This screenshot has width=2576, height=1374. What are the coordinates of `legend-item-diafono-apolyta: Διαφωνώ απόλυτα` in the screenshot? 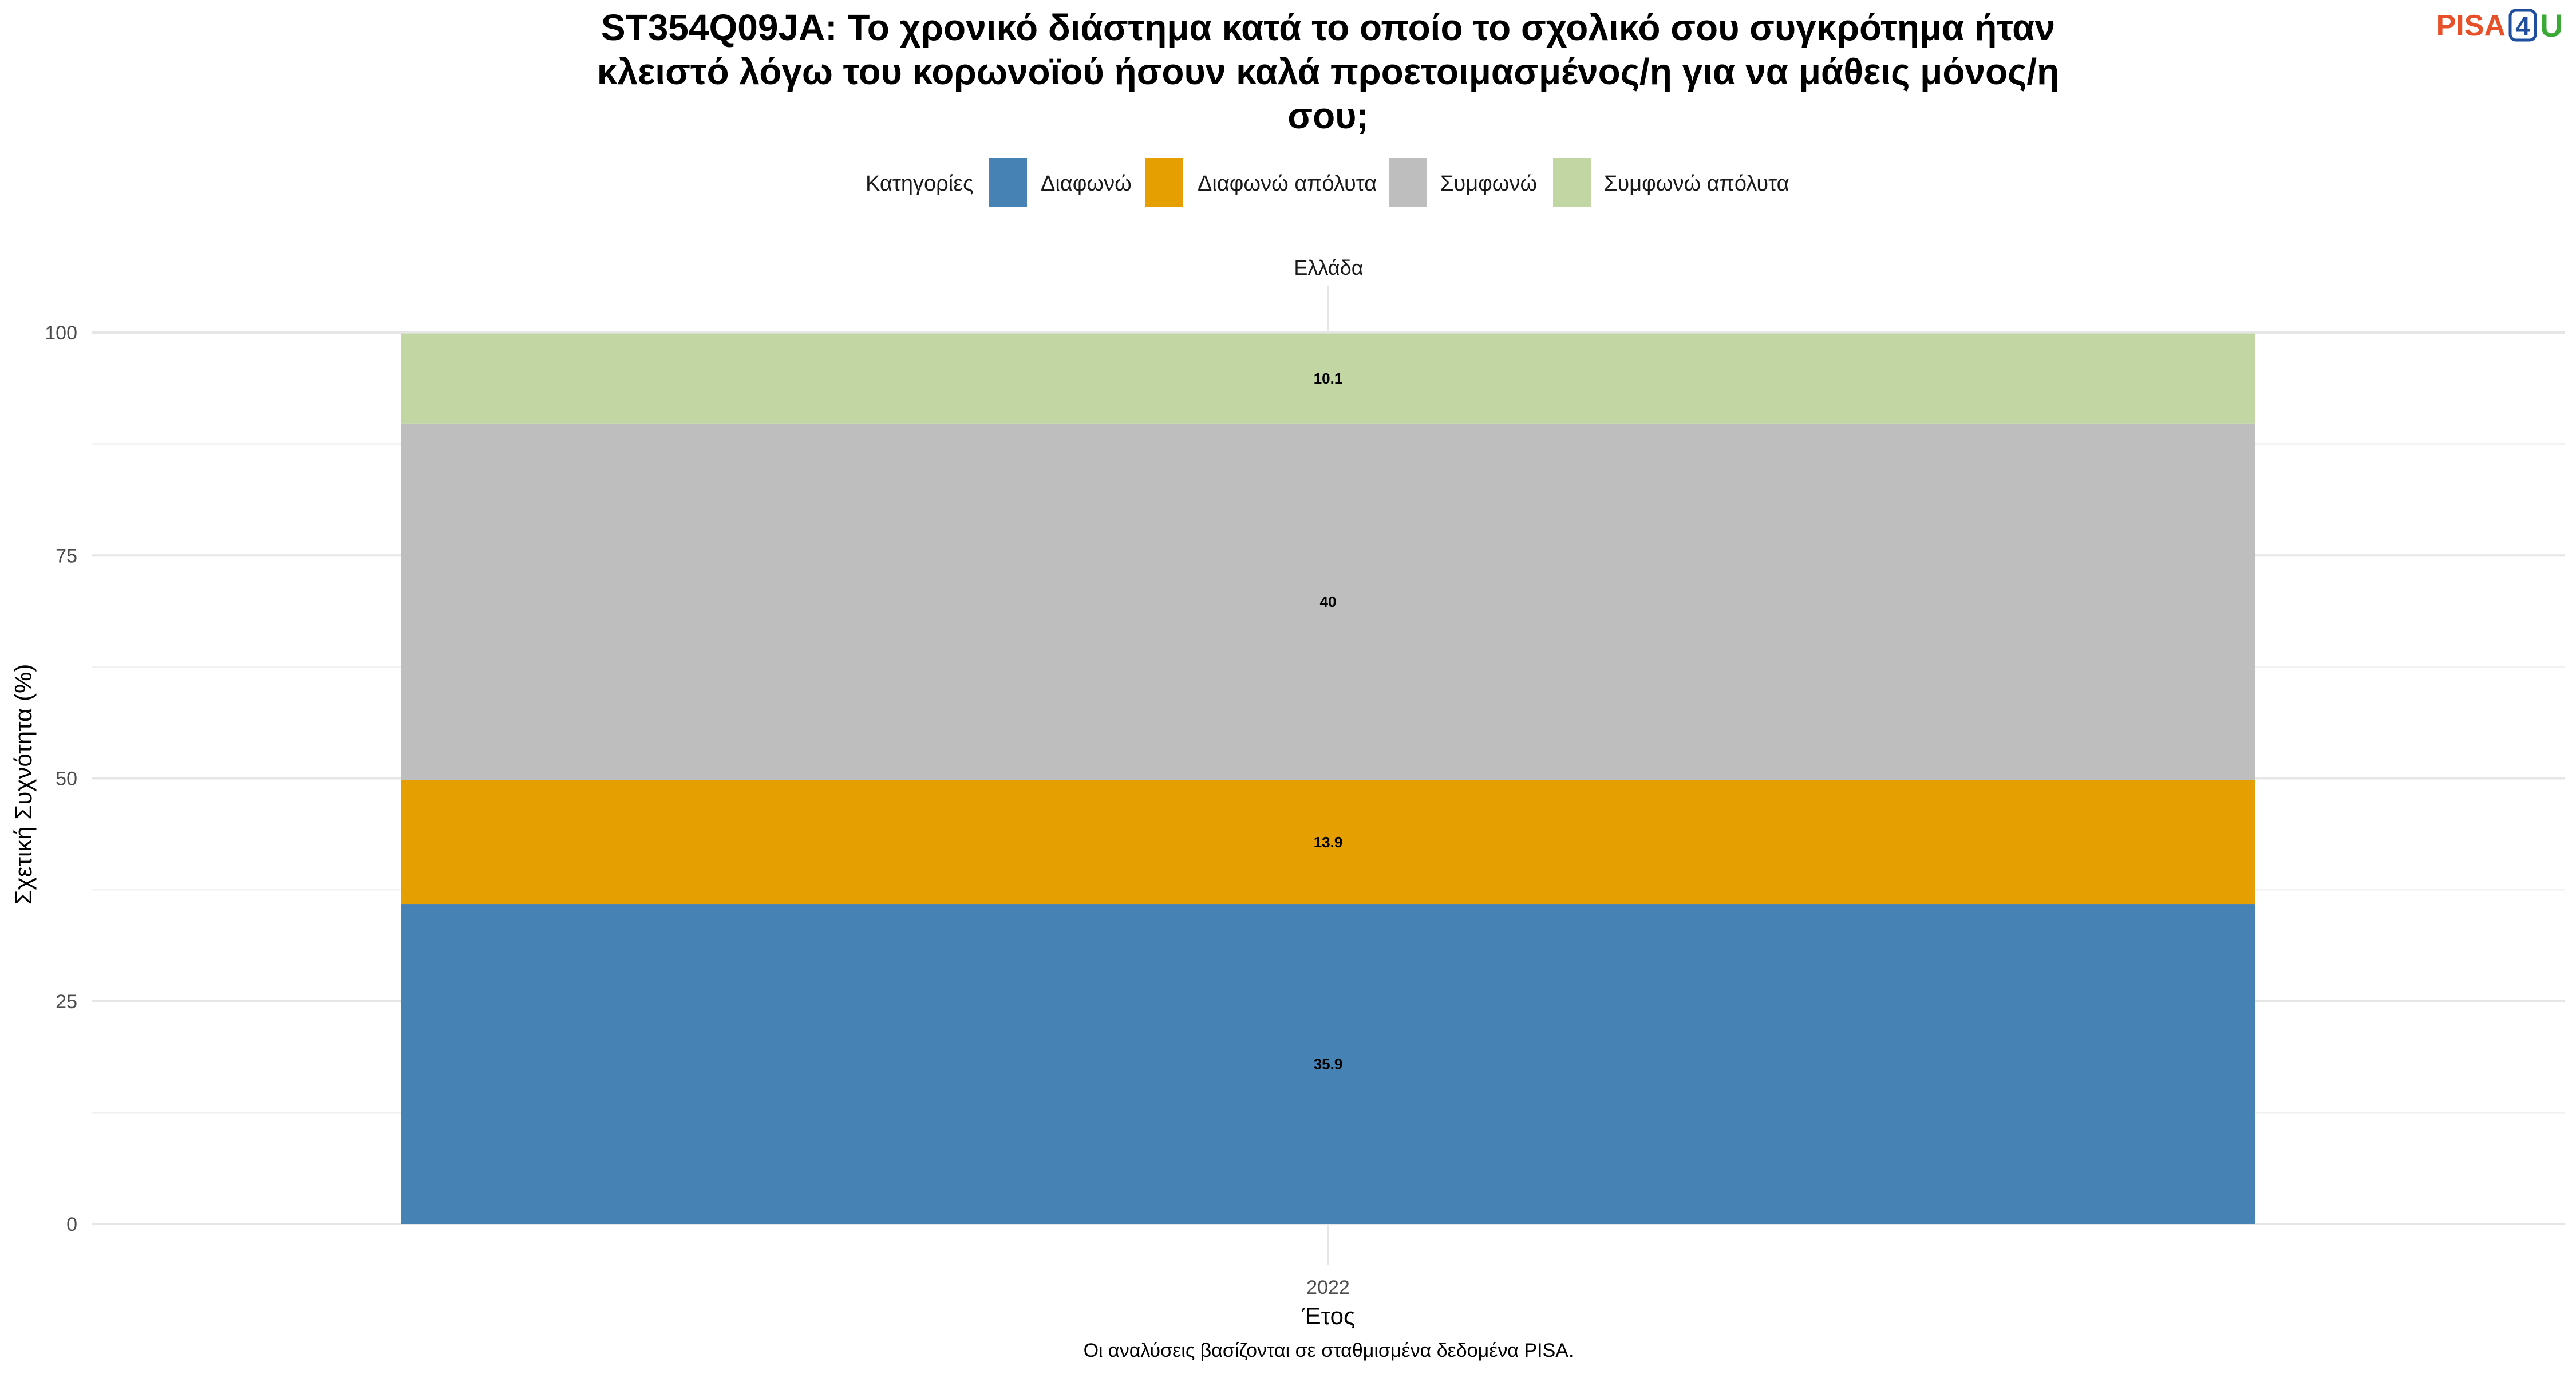 It's located at (1261, 182).